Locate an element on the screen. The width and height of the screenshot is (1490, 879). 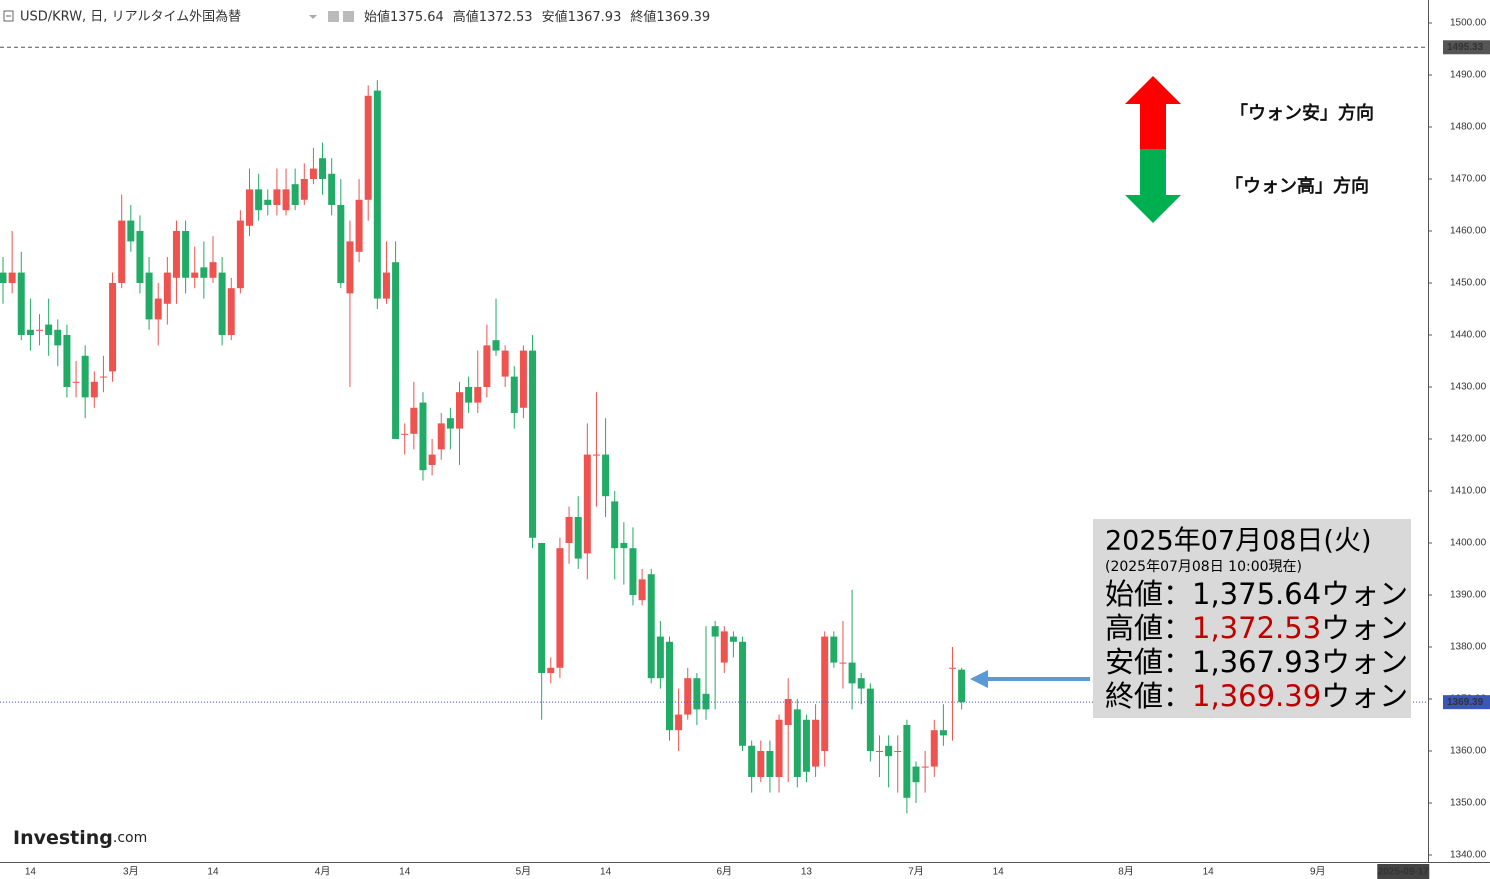
annotation-date: 2025年07月08日(火) is located at coordinates (1238, 541).